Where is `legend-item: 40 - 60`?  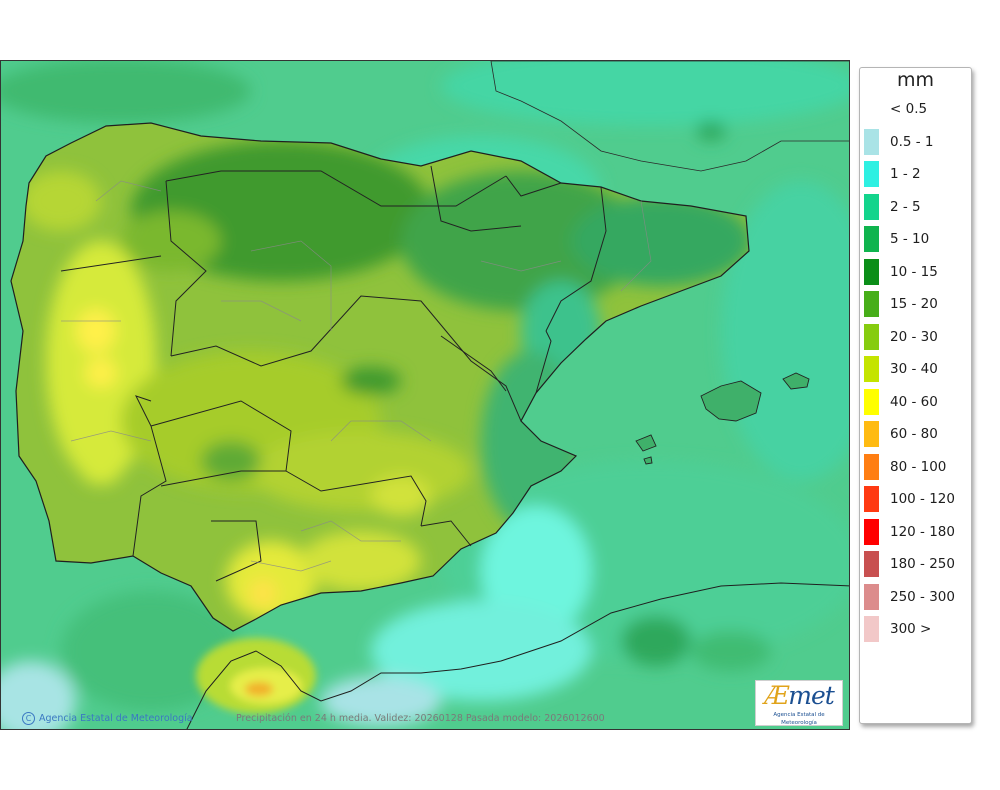 legend-item: 40 - 60 is located at coordinates (901, 401).